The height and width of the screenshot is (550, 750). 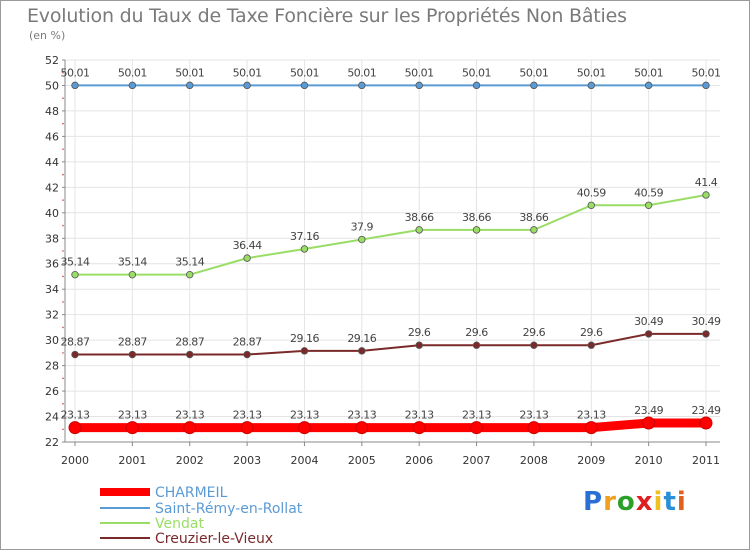 What do you see at coordinates (626, 502) in the screenshot?
I see `logo-letter: o` at bounding box center [626, 502].